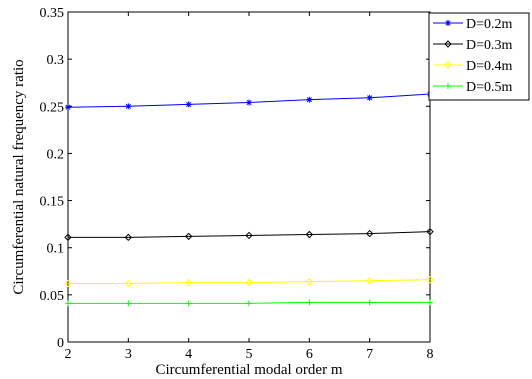  I want to click on legend-label: D=0.4m, so click(489, 66).